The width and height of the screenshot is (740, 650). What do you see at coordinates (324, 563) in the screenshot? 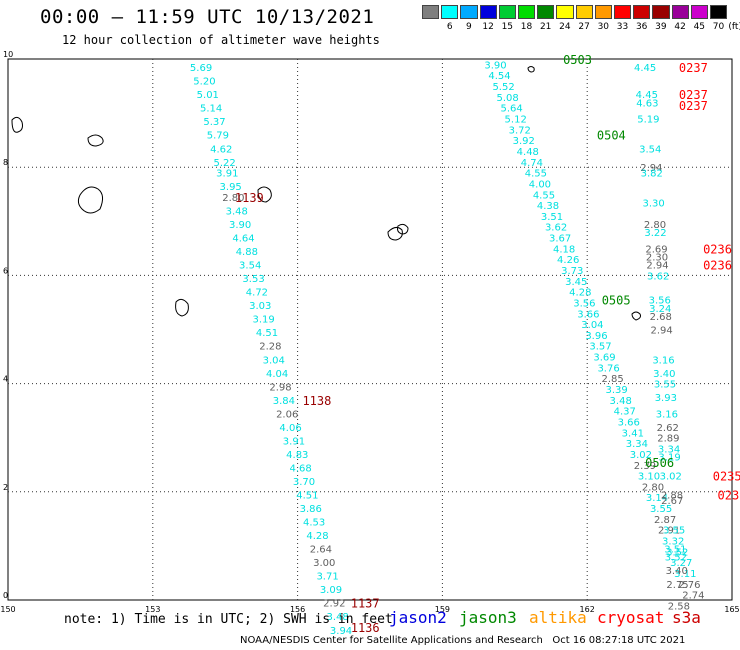
I see `wave-height-label: 3.00` at bounding box center [324, 563].